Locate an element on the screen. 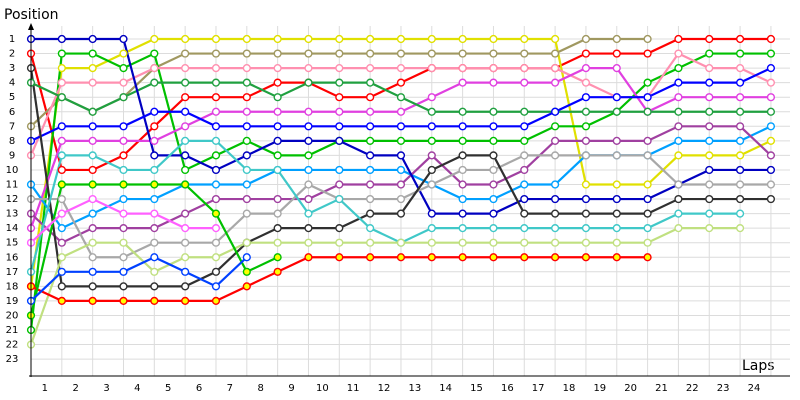 The width and height of the screenshot is (800, 400). x-tick-label: 17 is located at coordinates (538, 388).